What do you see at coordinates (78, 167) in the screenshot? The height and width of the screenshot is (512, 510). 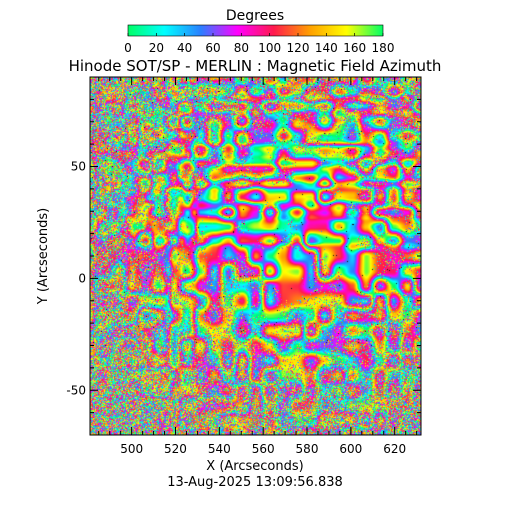 I see `y-tick-label: 50` at bounding box center [78, 167].